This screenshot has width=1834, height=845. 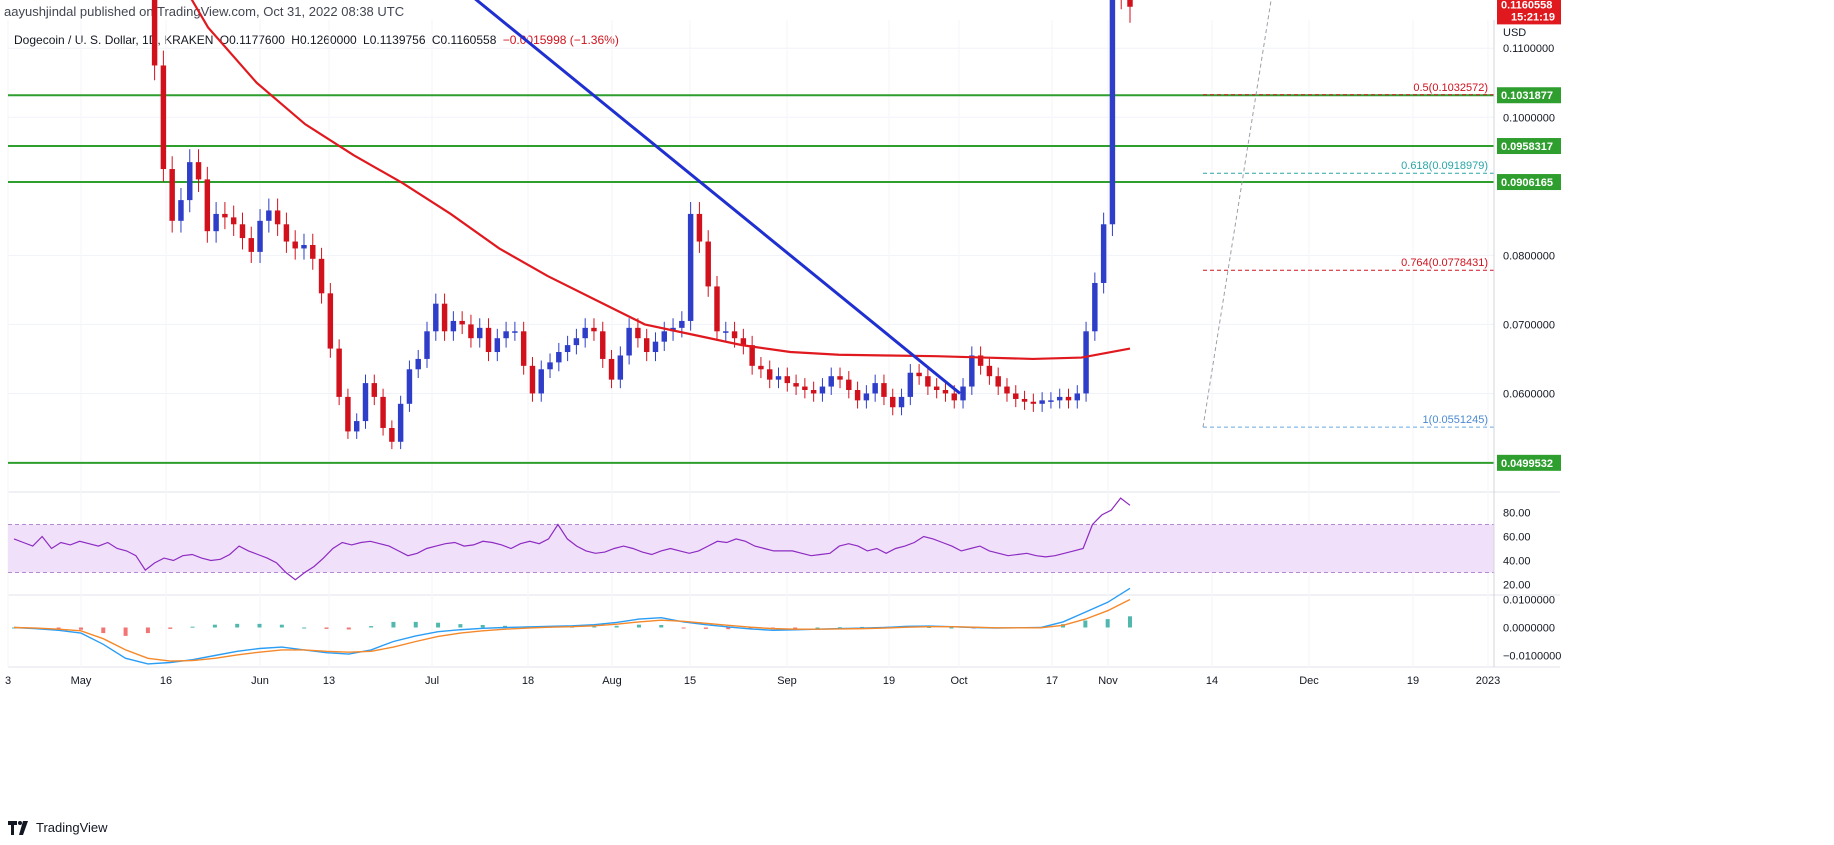 What do you see at coordinates (751, 548) in the screenshot?
I see `rsi-band-fill` at bounding box center [751, 548].